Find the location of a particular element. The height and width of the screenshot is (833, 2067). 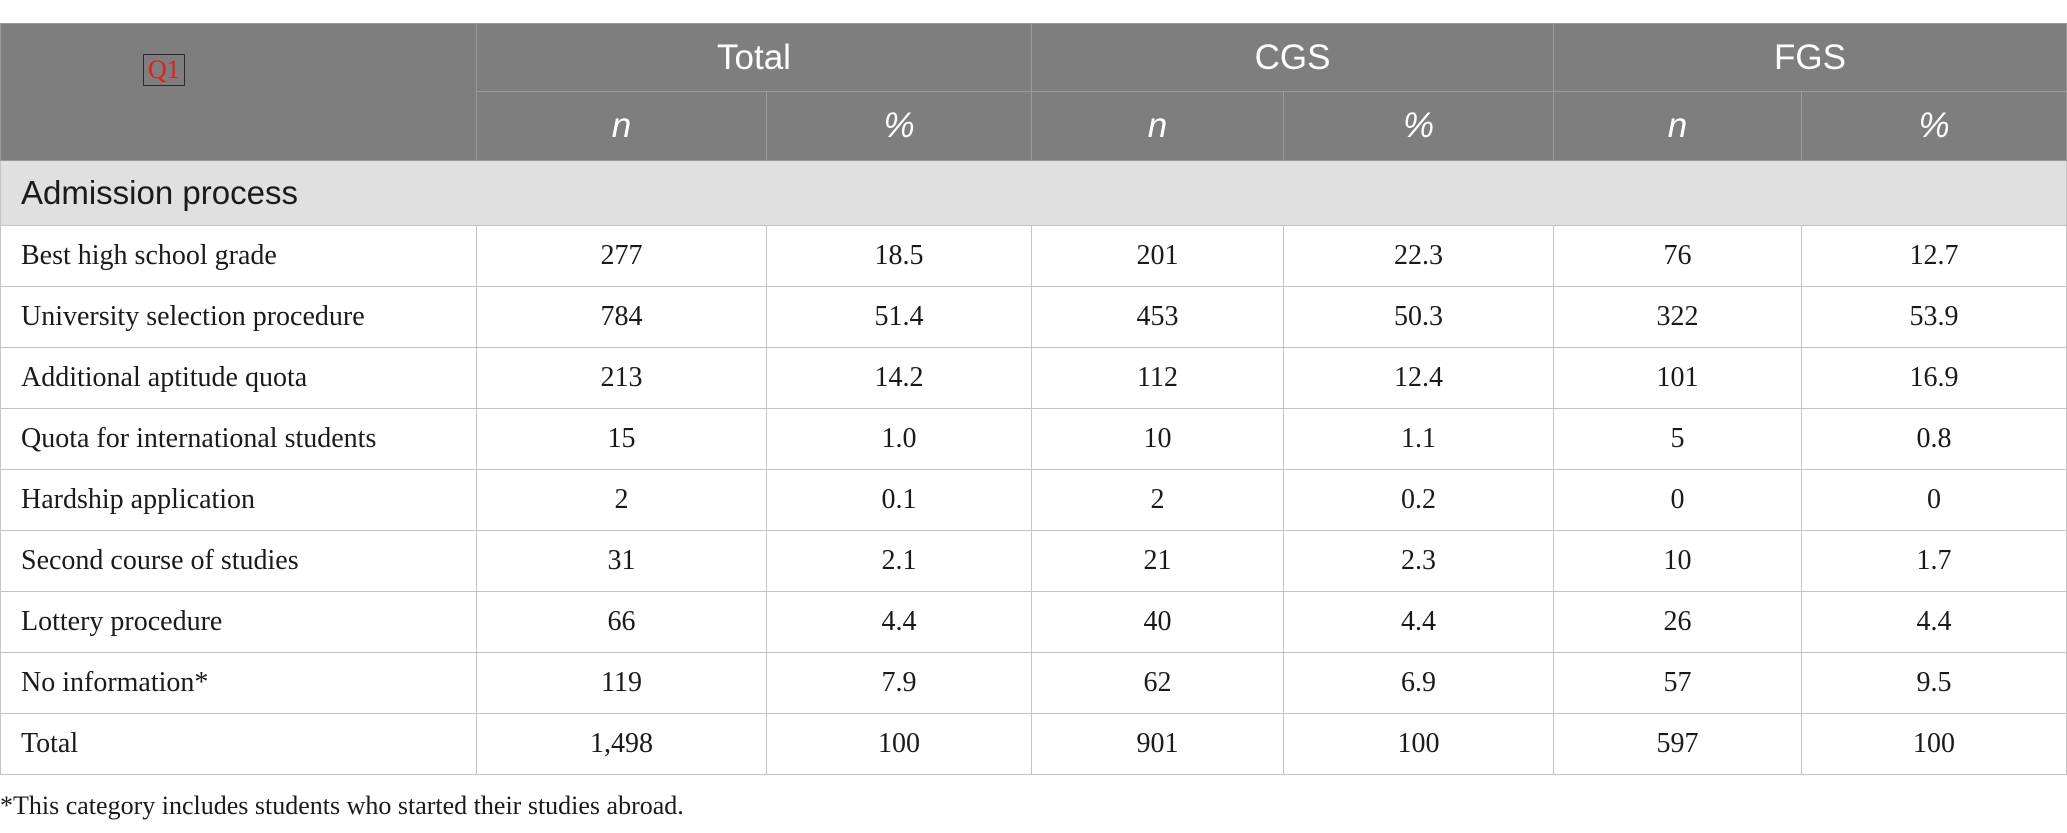

cell-fgs-percent: 12.7 is located at coordinates (1934, 256).